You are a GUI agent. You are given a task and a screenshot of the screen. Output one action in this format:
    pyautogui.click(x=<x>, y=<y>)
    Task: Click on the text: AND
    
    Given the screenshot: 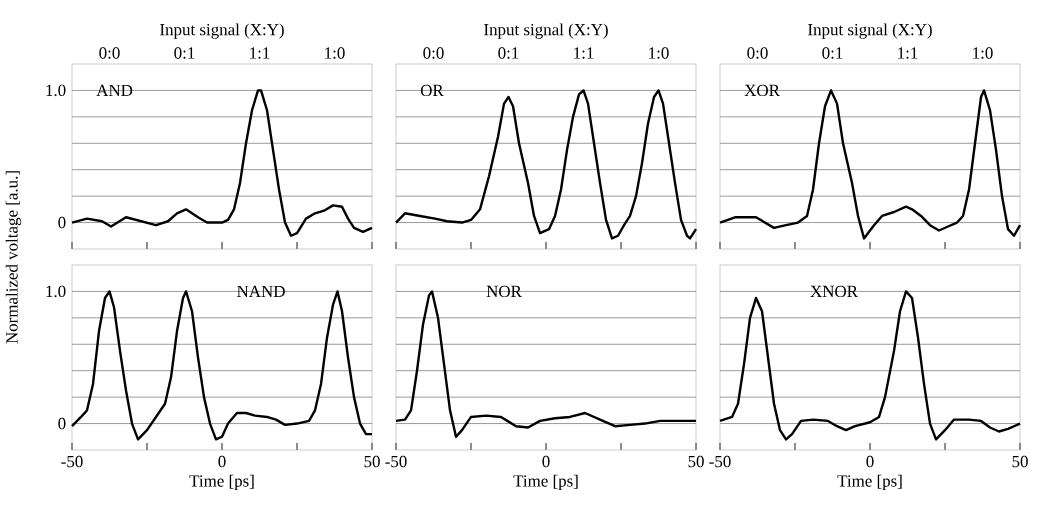 What is the action you would take?
    pyautogui.click(x=114, y=90)
    